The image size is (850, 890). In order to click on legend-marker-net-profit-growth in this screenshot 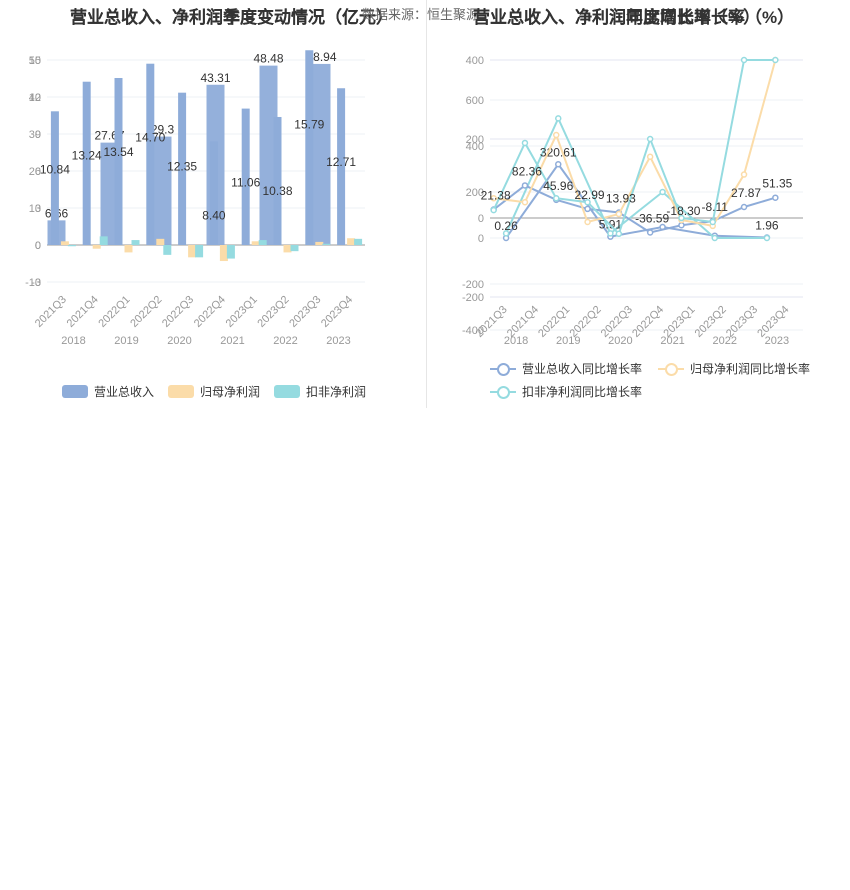, I will do `click(671, 369)`.